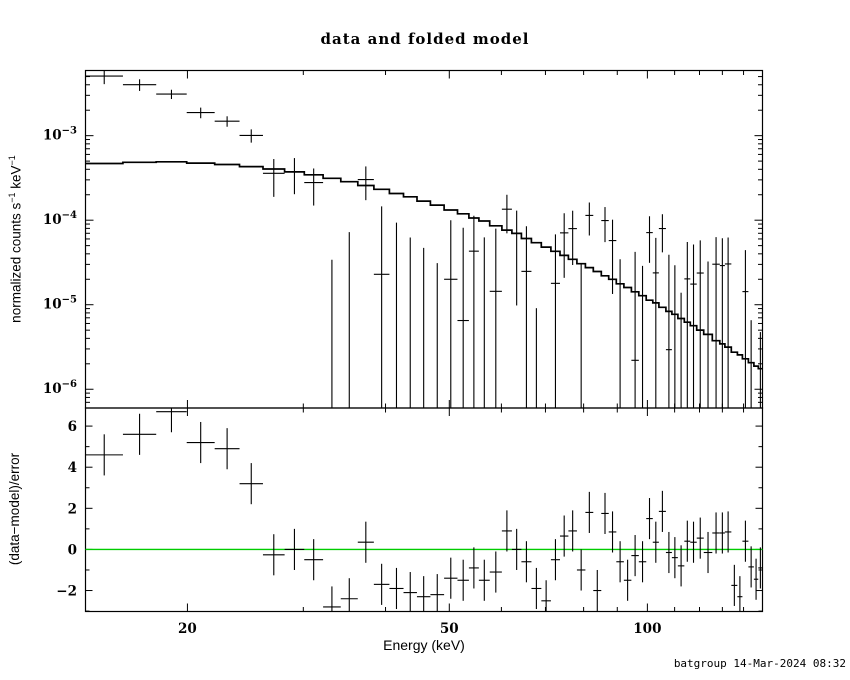 The image size is (850, 680). Describe the element at coordinates (72, 468) in the screenshot. I see `y2-tick-label: 4` at that location.